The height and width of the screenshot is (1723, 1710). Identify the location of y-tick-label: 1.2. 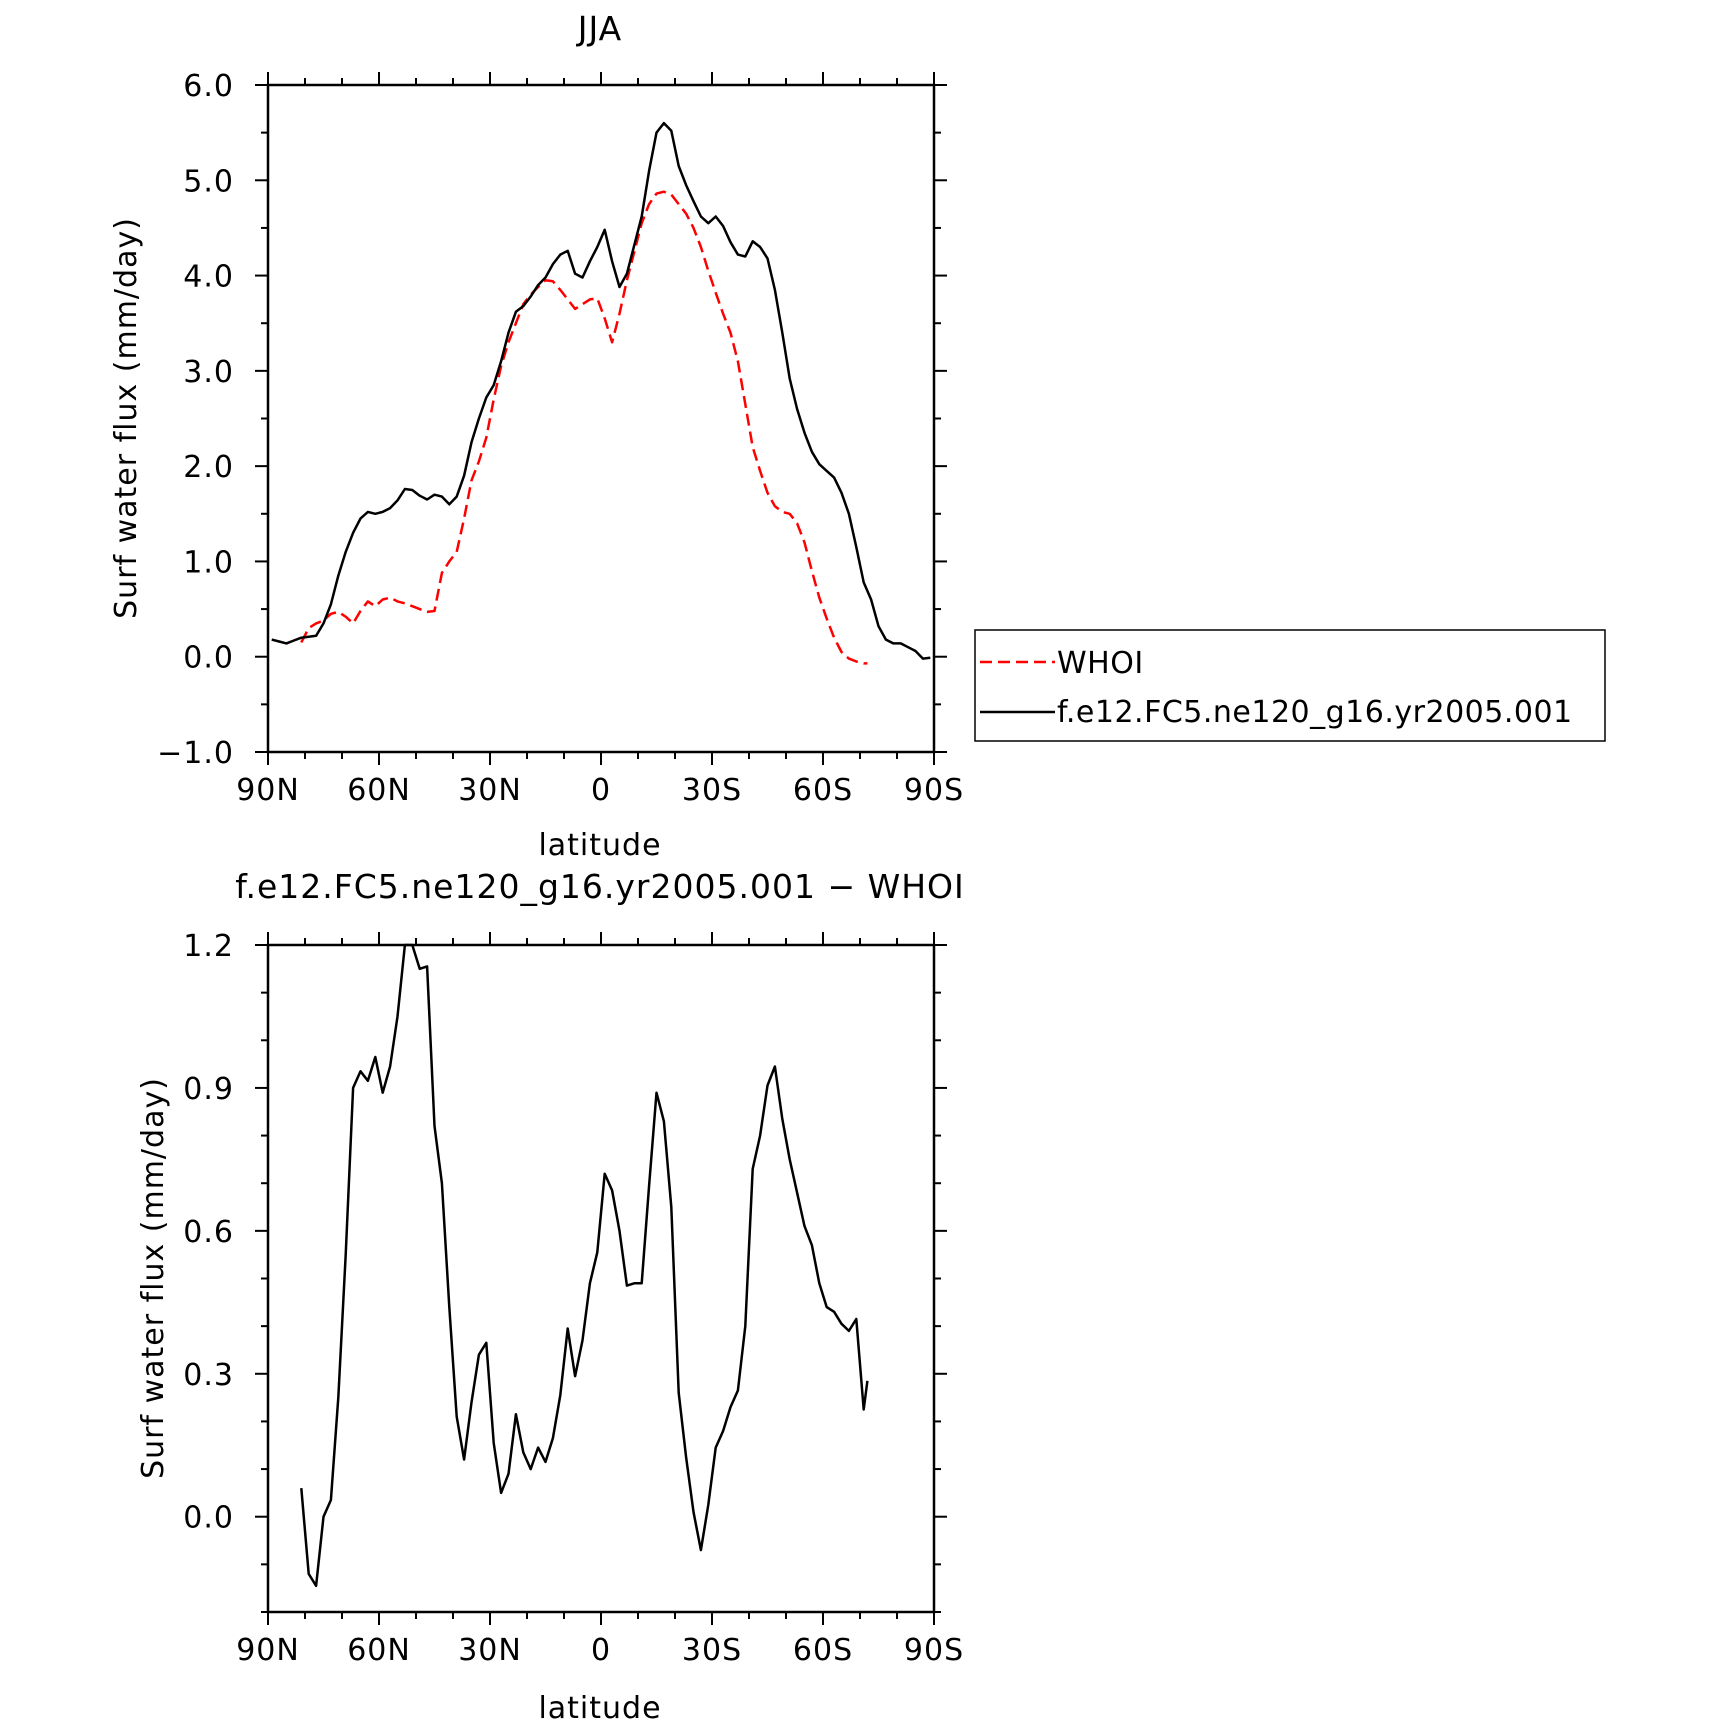
(208, 946).